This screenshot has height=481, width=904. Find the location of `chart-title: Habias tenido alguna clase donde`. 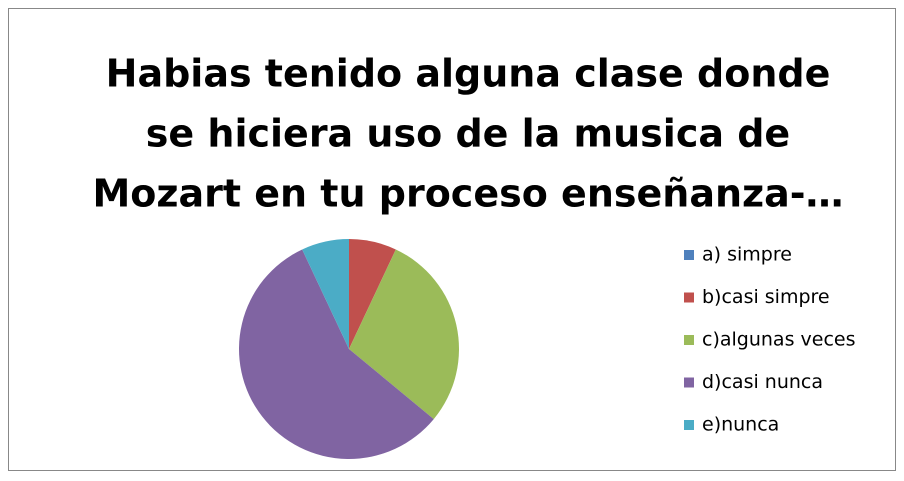

chart-title: Habias tenido alguna clase donde is located at coordinates (468, 74).